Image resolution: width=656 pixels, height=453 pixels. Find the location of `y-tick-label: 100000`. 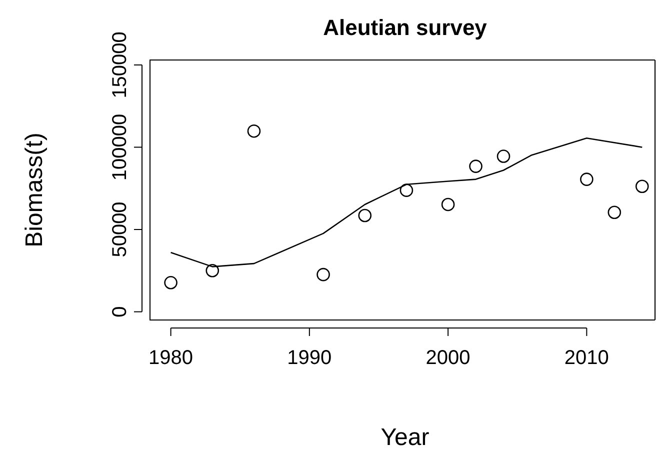

y-tick-label: 100000 is located at coordinates (120, 147).